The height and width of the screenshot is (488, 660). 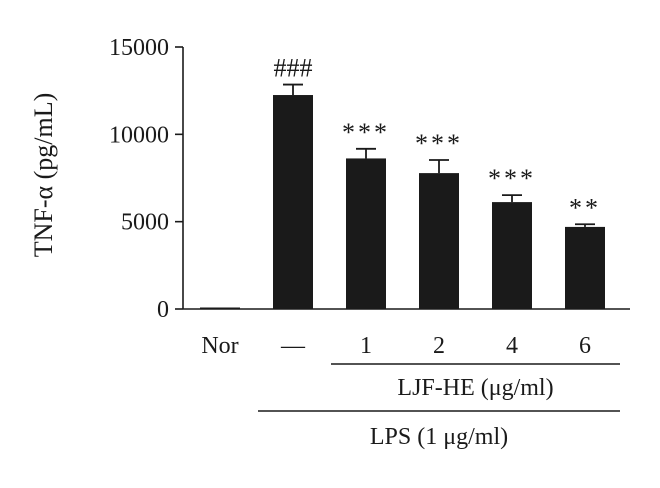 I want to click on y-tick-label: 0, so click(x=163, y=310).